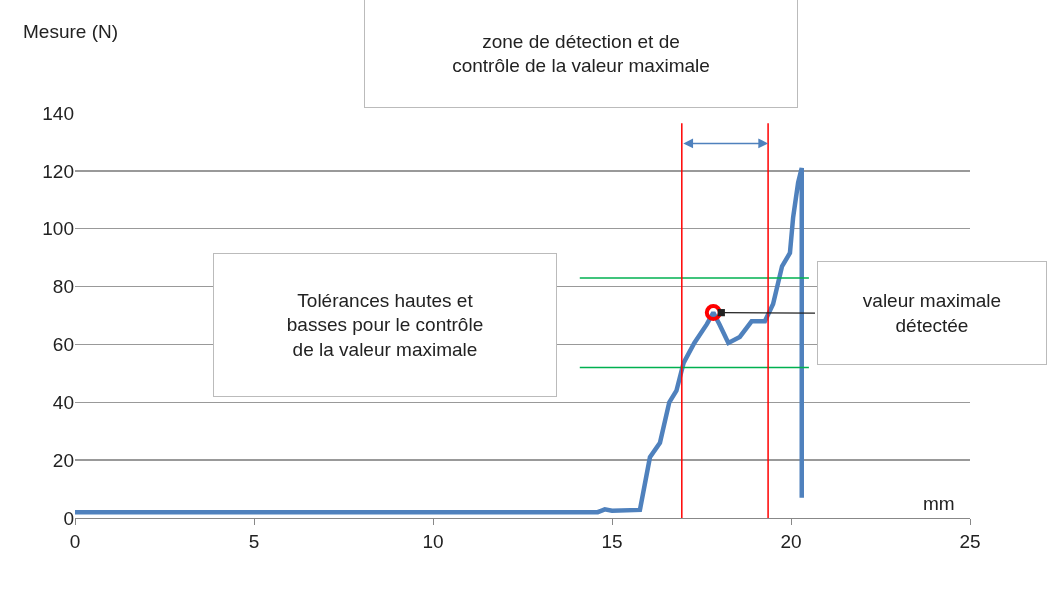 This screenshot has height=590, width=1050. Describe the element at coordinates (58, 113) in the screenshot. I see `y-tick-label: 140` at that location.